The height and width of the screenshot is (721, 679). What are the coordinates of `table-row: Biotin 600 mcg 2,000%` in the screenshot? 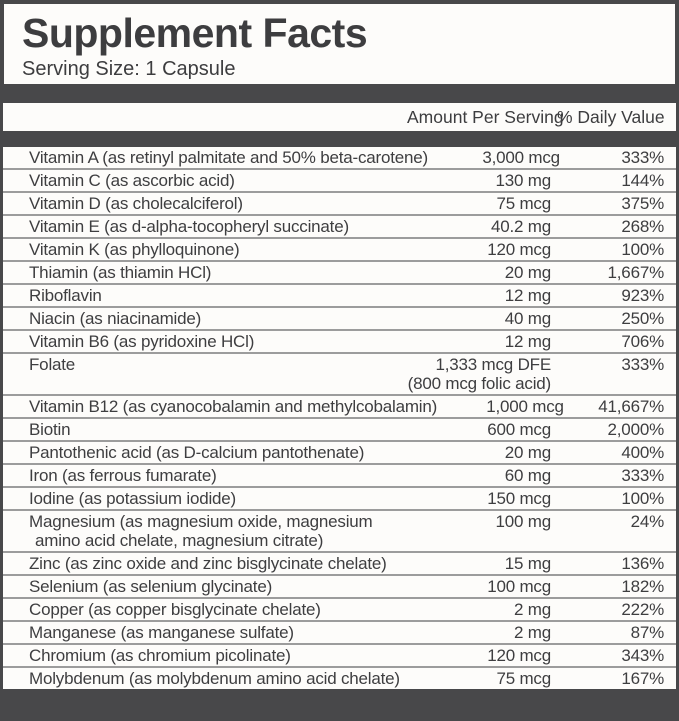 It's located at (339, 430).